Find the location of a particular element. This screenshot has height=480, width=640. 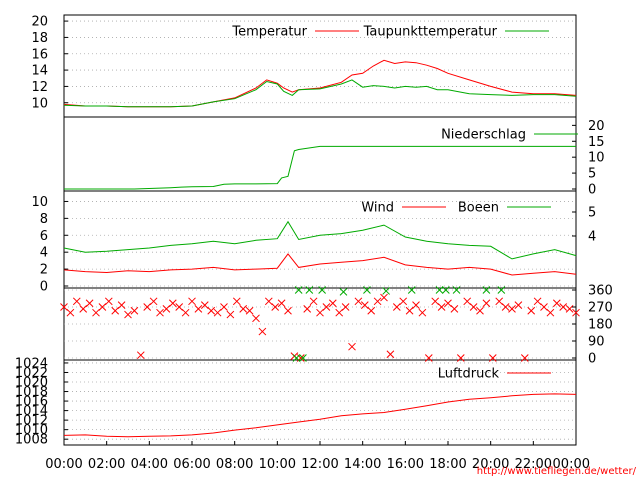

y-tick-label-temperature: 20 is located at coordinates (39, 22).